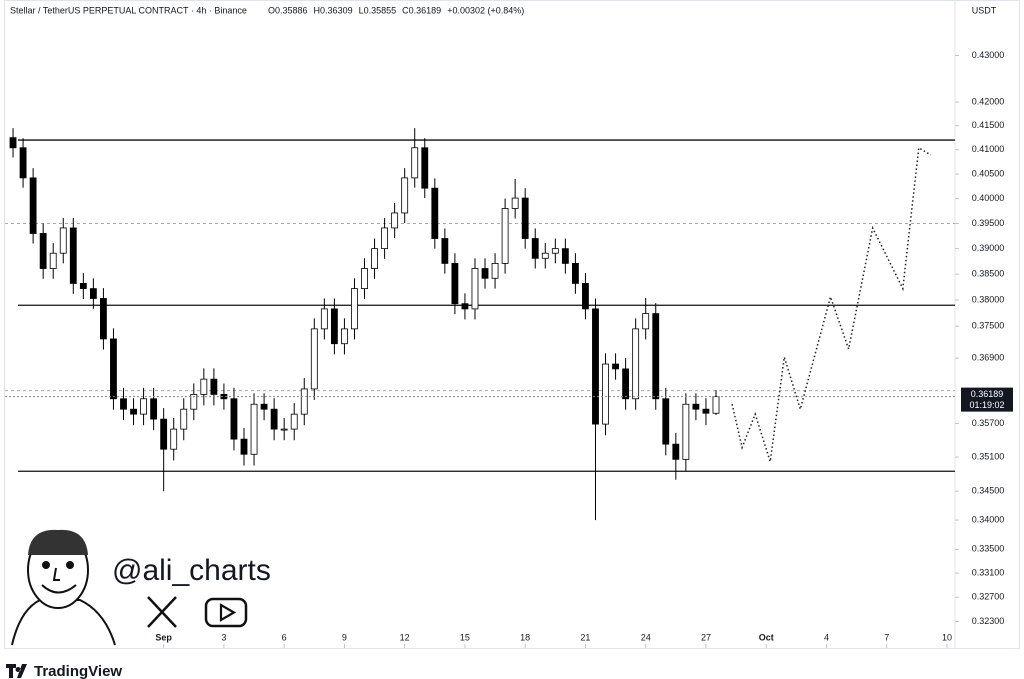 This screenshot has height=679, width=1024. I want to click on y-tick-label: 0.33500, so click(988, 549).